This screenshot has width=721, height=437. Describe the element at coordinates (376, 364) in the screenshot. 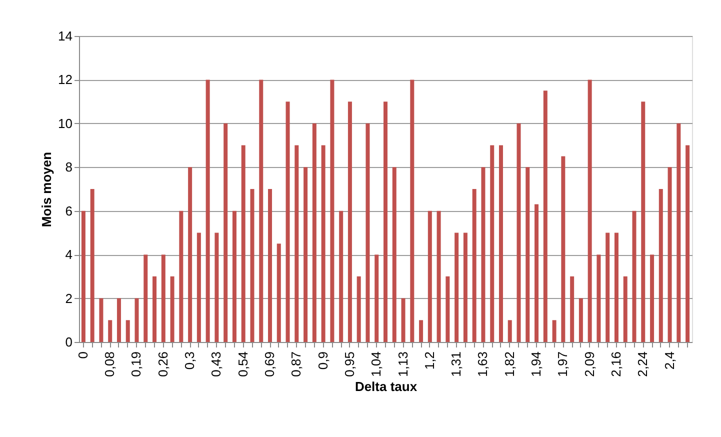

I see `x-tick-label: 1,04` at that location.